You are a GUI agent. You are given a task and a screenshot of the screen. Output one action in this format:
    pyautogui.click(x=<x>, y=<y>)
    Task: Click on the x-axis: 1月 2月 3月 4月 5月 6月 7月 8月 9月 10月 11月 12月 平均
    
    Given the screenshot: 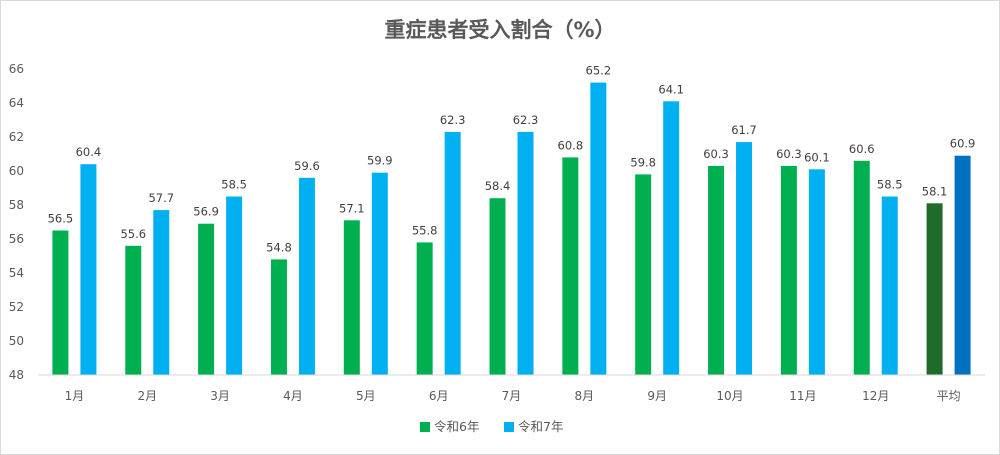 What is the action you would take?
    pyautogui.click(x=511, y=388)
    